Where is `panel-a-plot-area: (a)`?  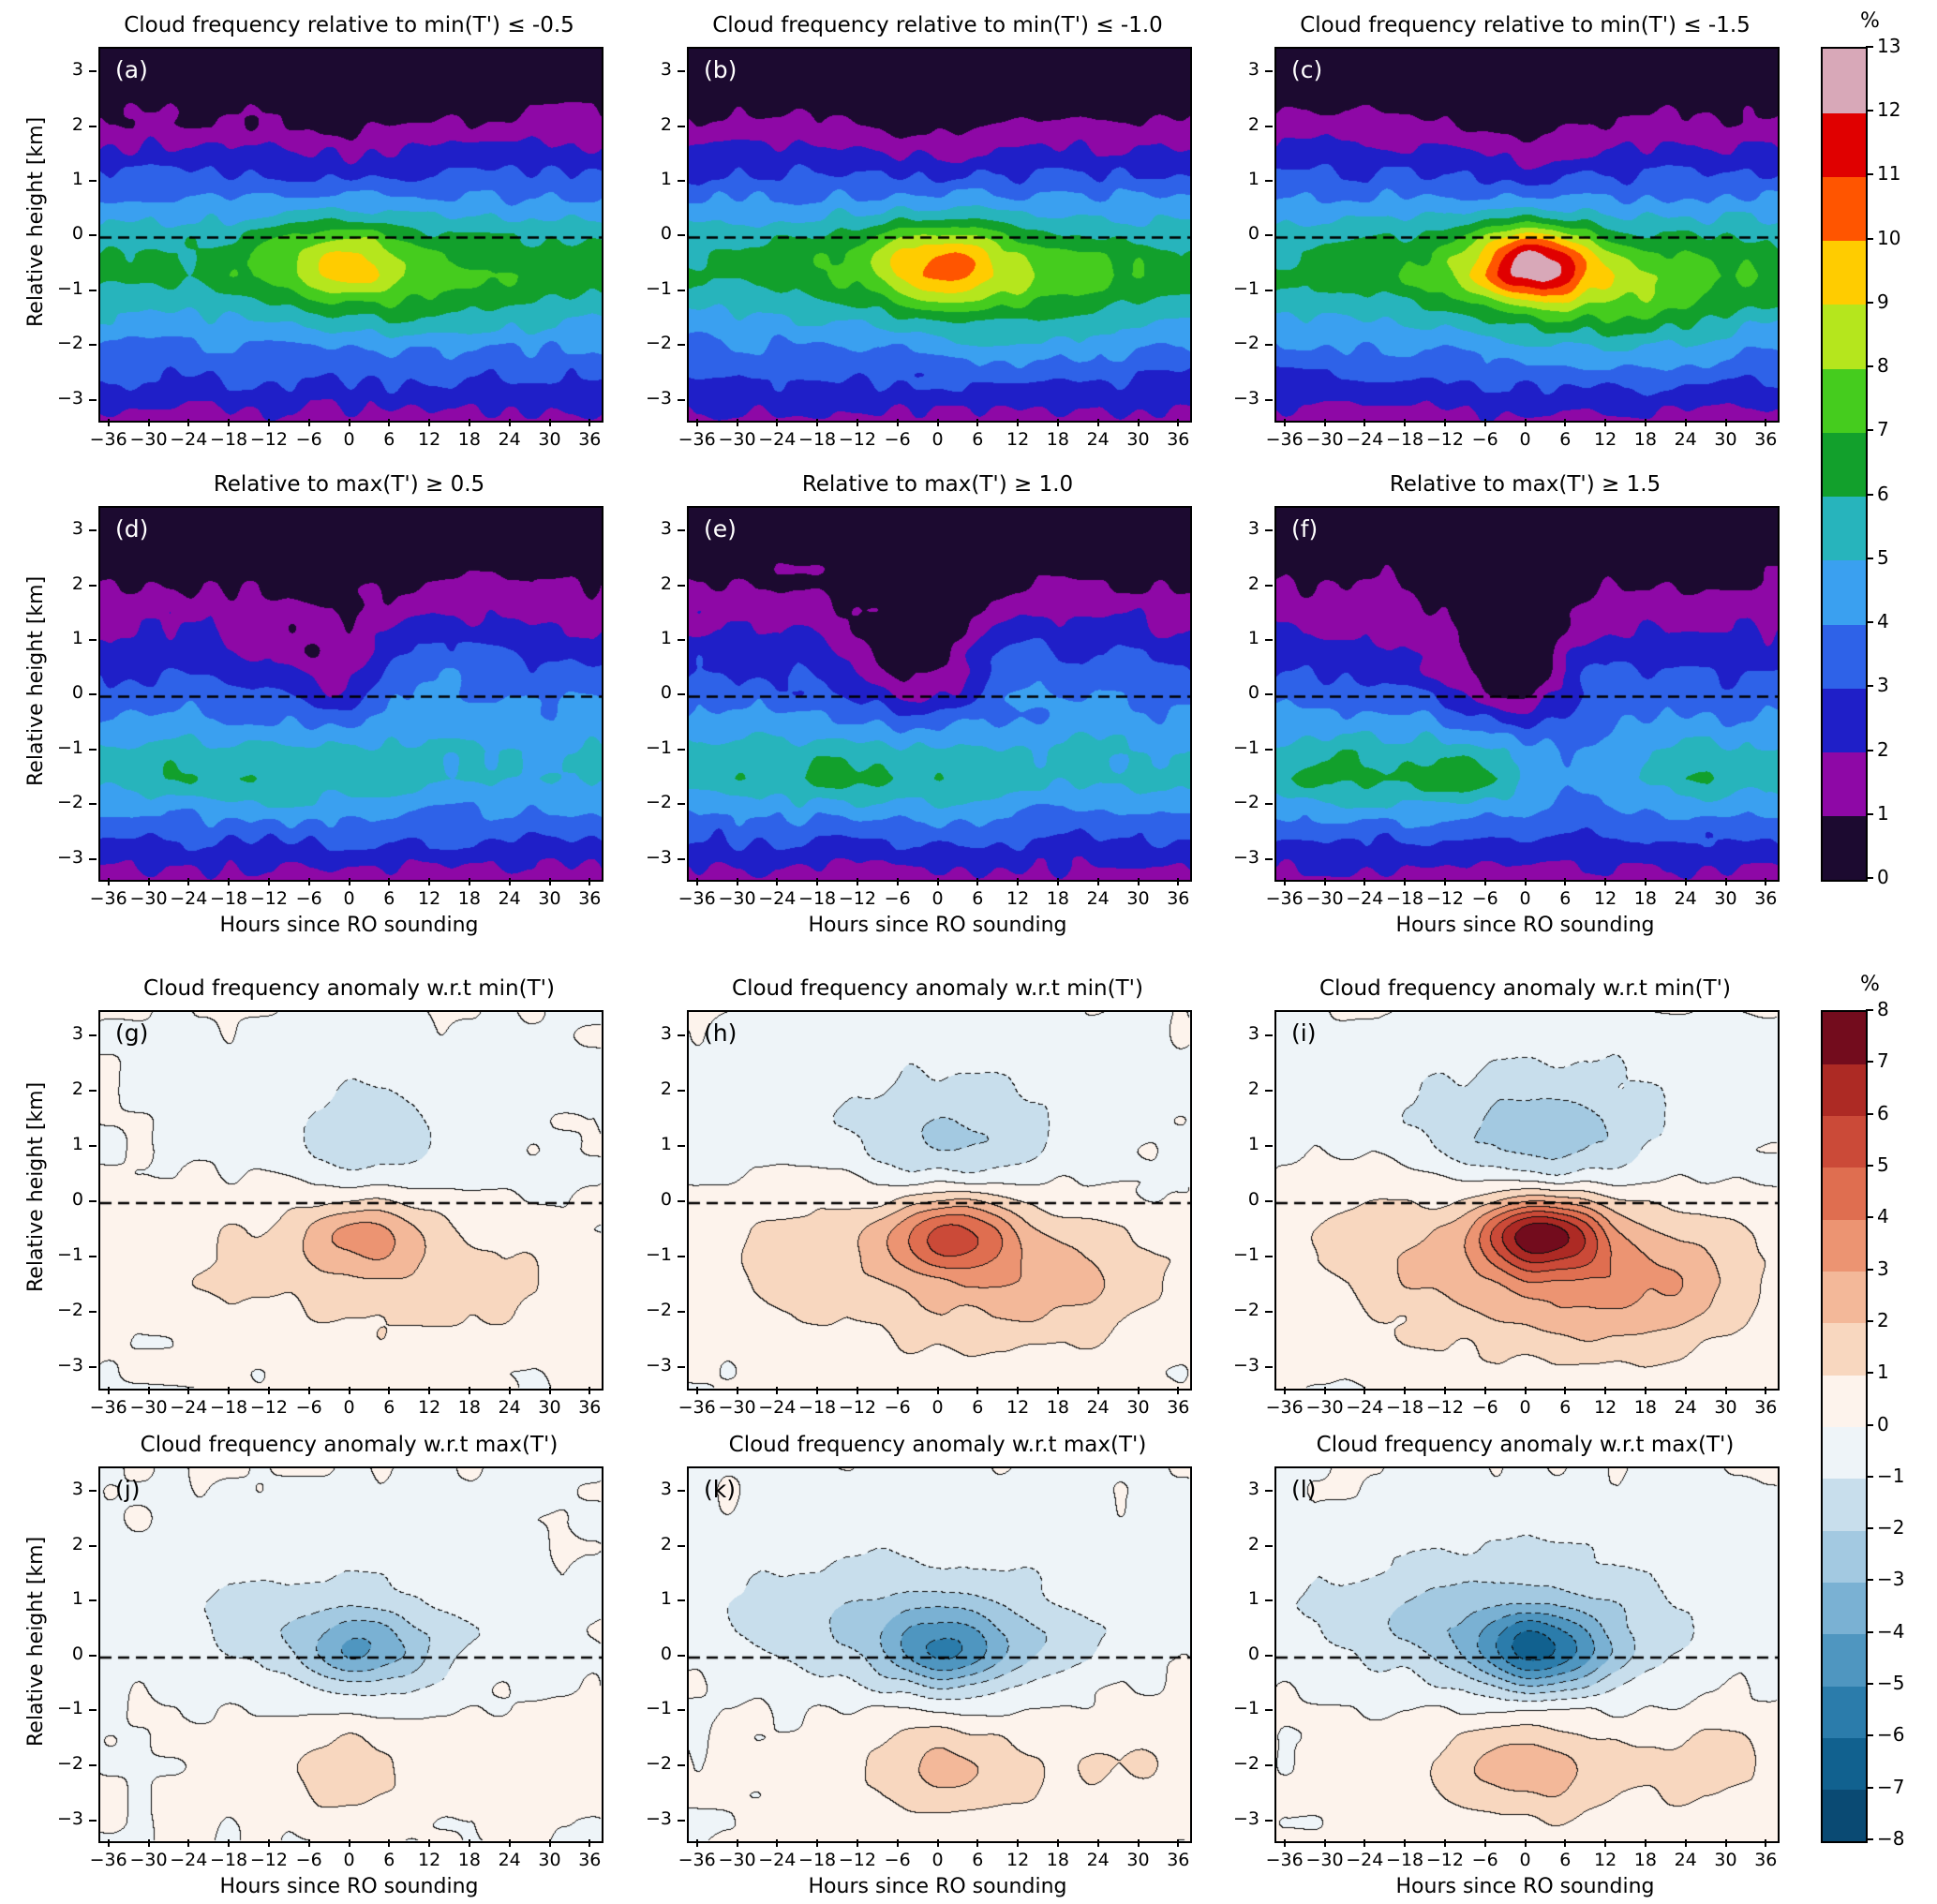
panel-a-plot-area: (a) is located at coordinates (350, 235).